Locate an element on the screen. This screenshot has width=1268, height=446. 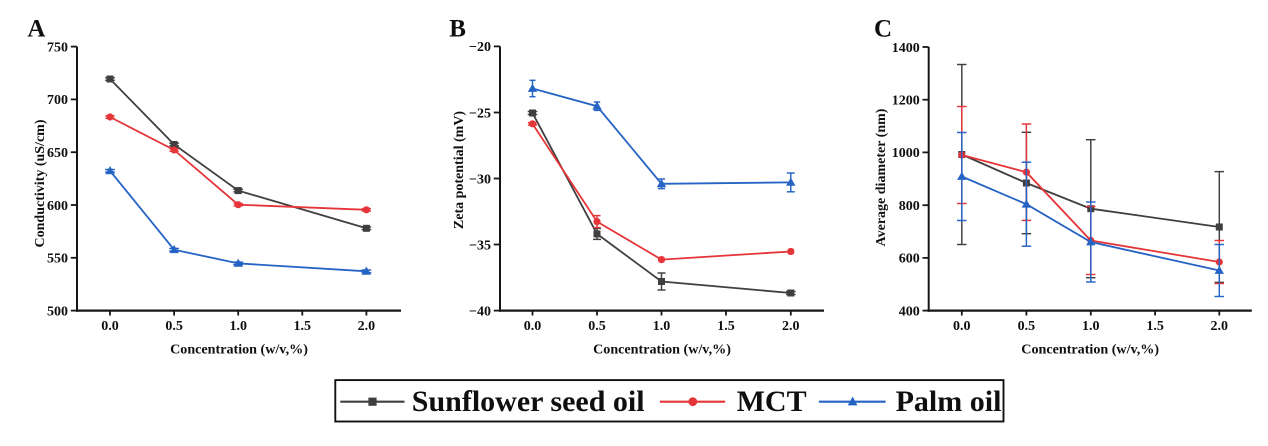
svg-text: −40 is located at coordinates (480, 311).